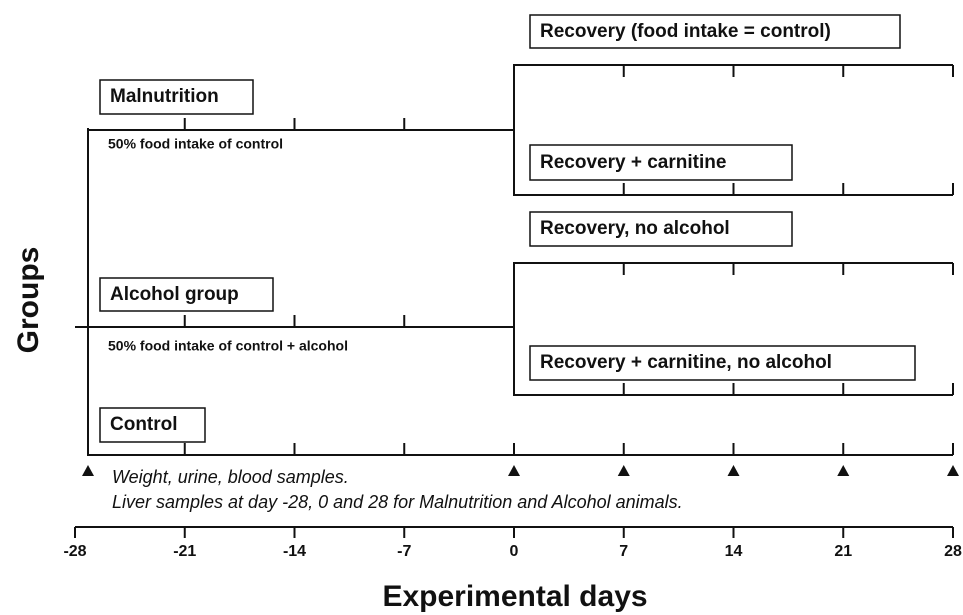 This screenshot has height=615, width=963. Describe the element at coordinates (843, 551) in the screenshot. I see `x-tick-label: 21` at that location.